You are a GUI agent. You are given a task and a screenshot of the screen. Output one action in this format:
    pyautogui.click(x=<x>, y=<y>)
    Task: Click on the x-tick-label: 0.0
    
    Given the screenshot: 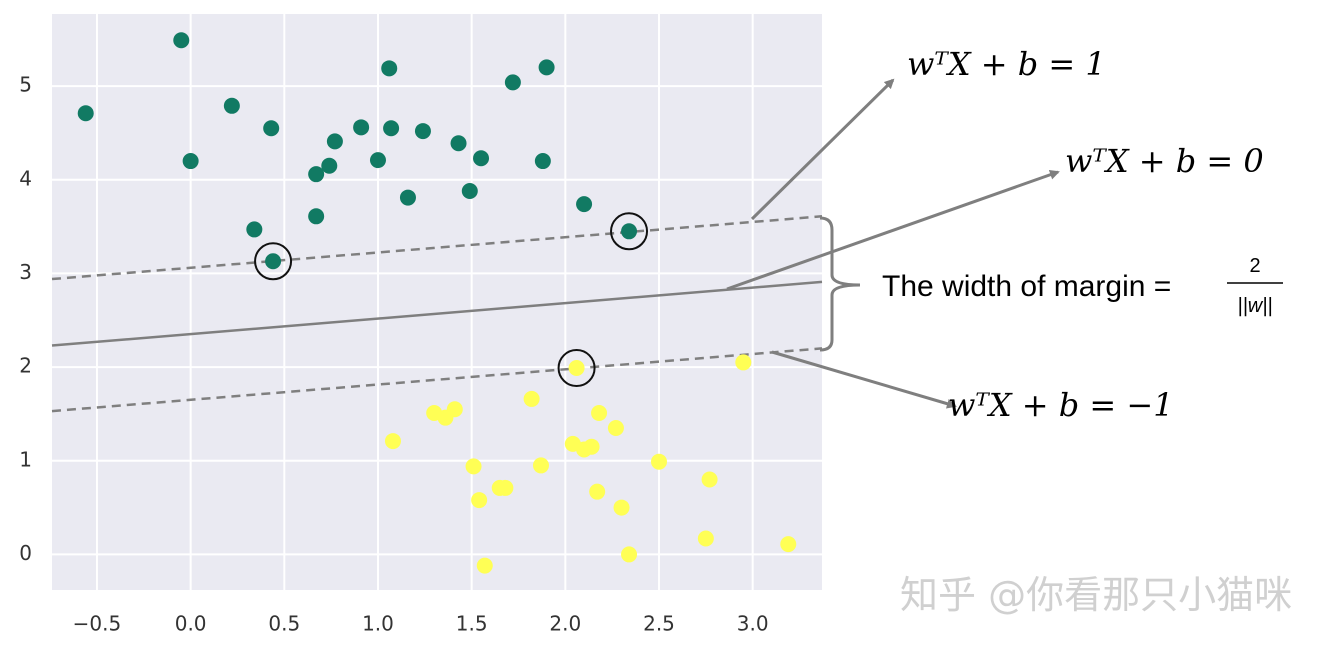 What is the action you would take?
    pyautogui.click(x=191, y=624)
    